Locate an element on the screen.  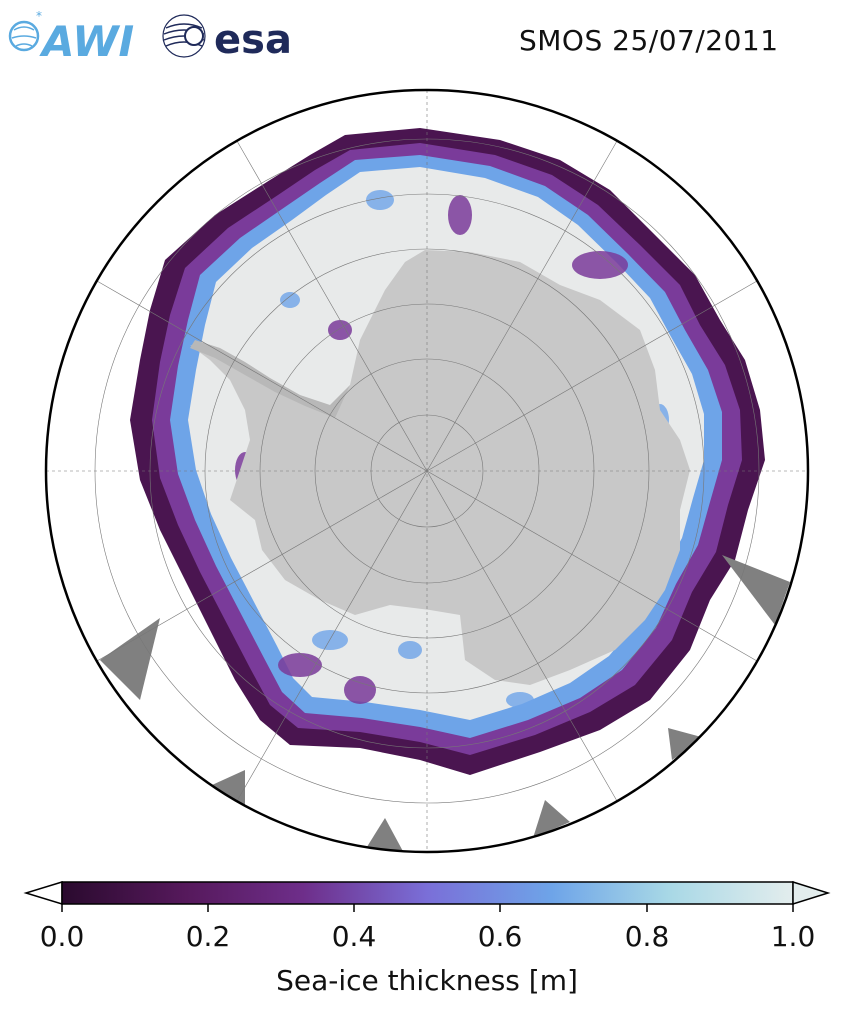
colorbar-tick-label: 0.6 is located at coordinates (500, 936).